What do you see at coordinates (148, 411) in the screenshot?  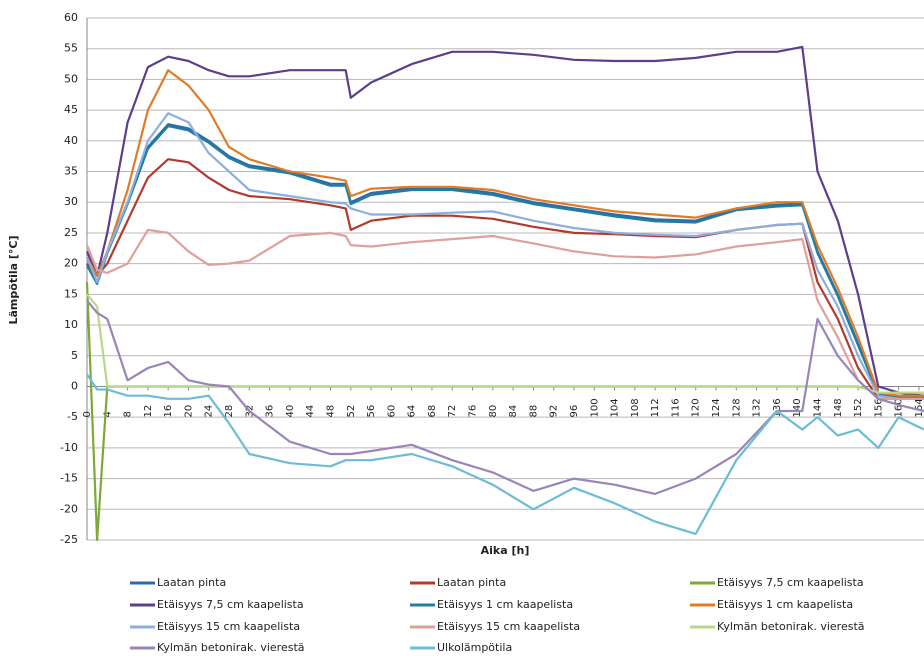 I see `x-tick-label: 12` at bounding box center [148, 411].